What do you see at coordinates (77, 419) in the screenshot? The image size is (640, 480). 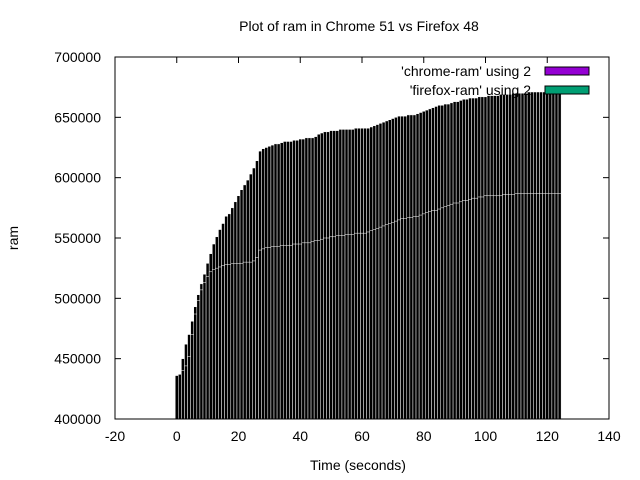 I see `y-tick-label: 400000` at bounding box center [77, 419].